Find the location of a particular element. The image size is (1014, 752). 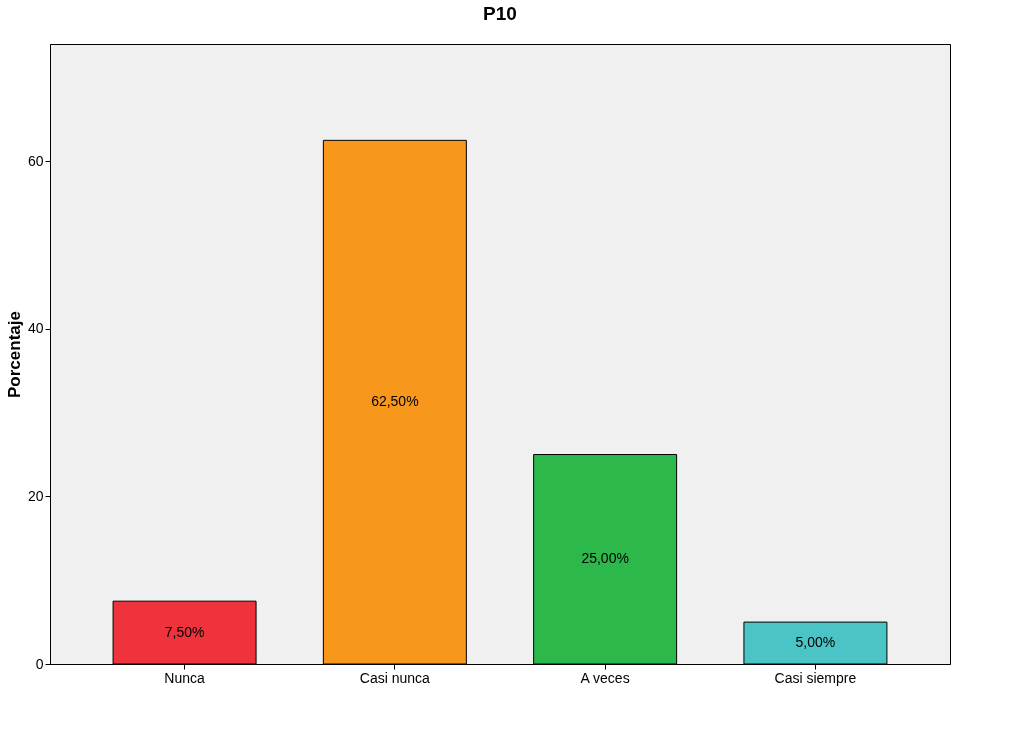

y-tick-label: 40 is located at coordinates (35, 328).